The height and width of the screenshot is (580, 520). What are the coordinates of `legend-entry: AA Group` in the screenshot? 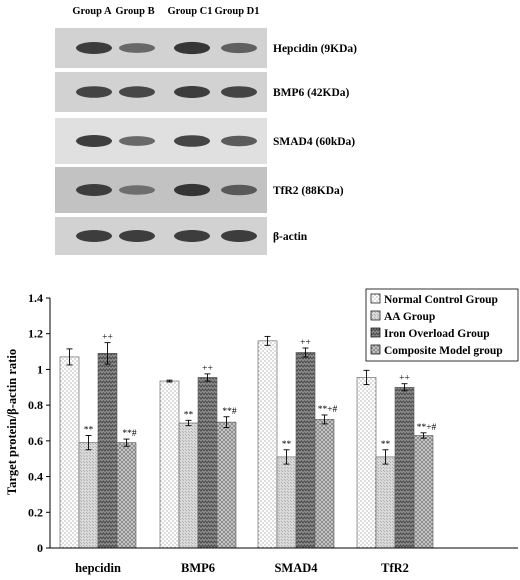 It's located at (409, 317).